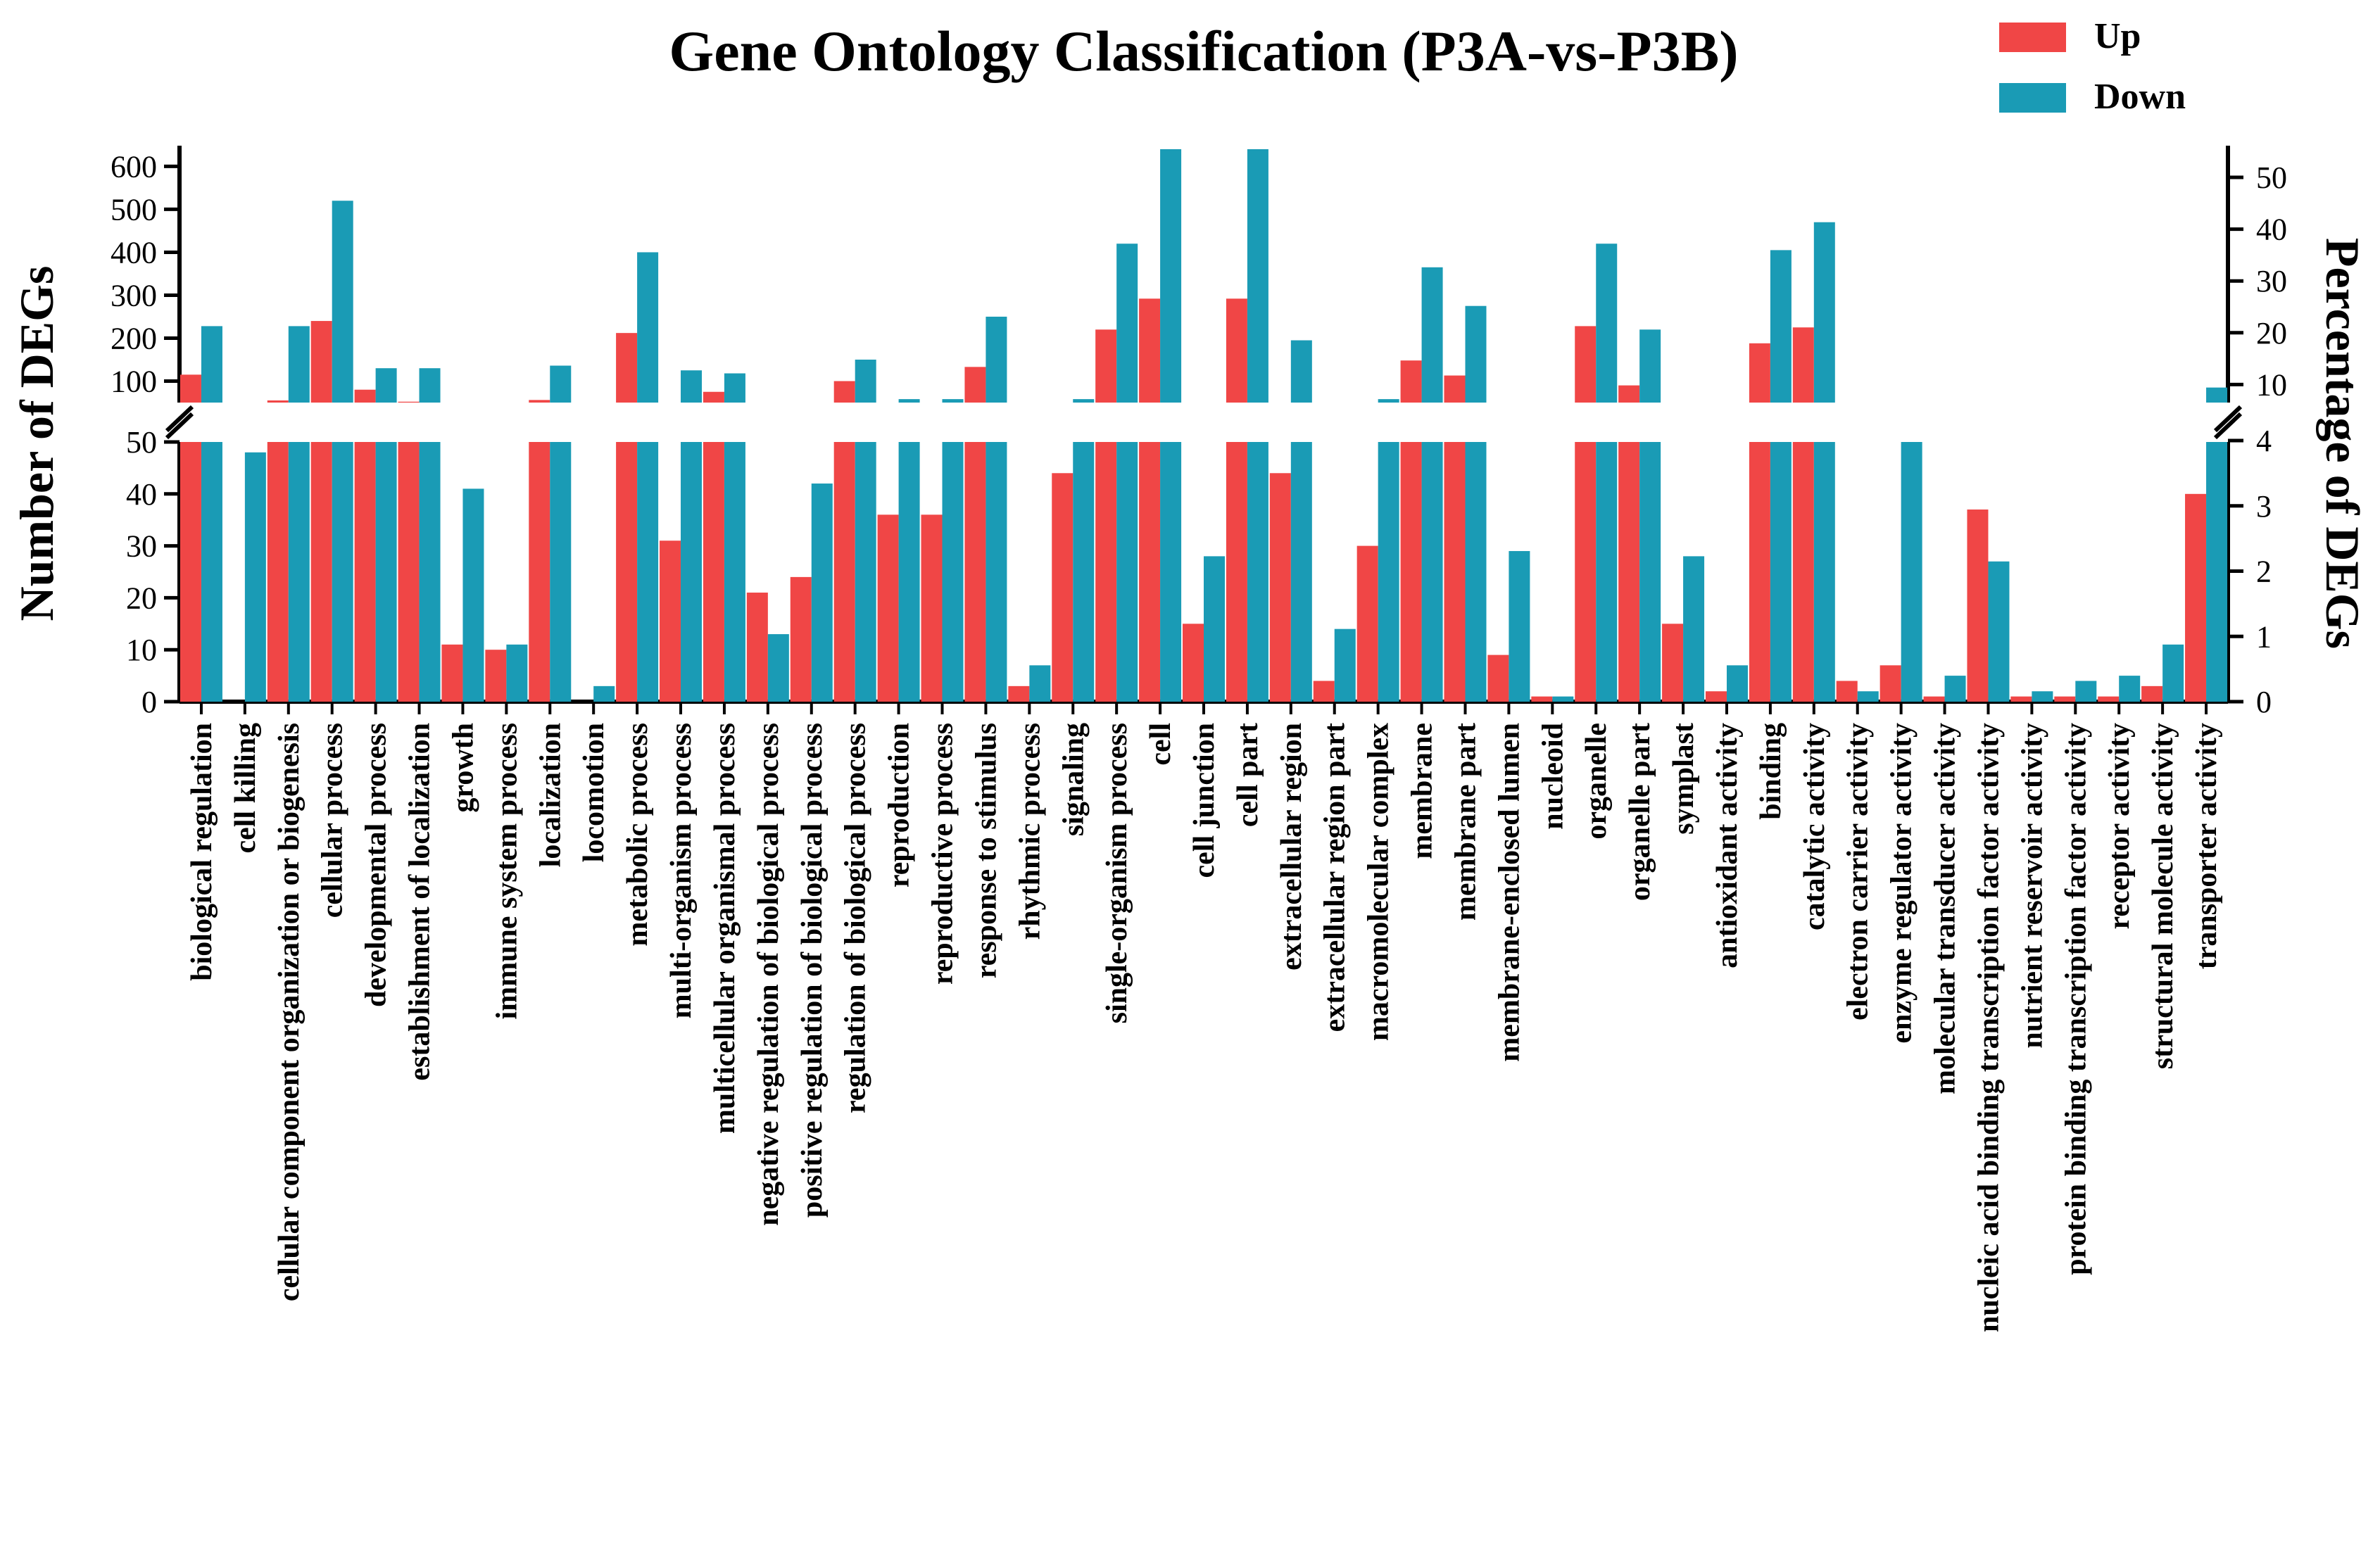  Describe the element at coordinates (2264, 702) in the screenshot. I see `y-right-tick-label: 0` at that location.